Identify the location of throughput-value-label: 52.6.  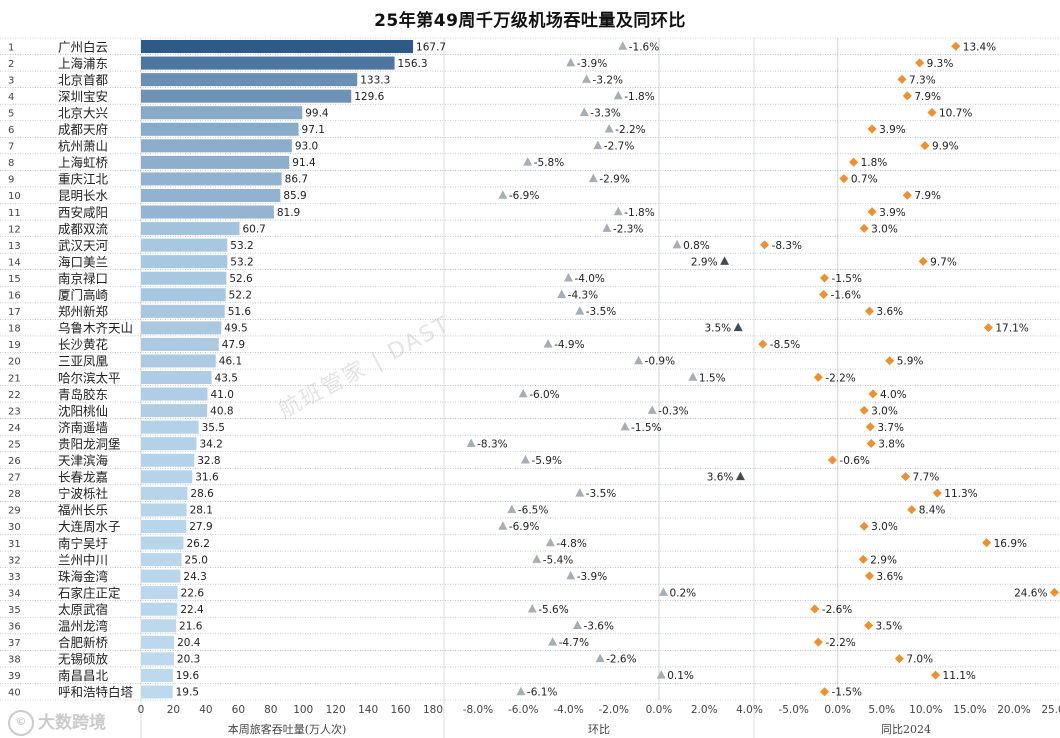
(241, 279).